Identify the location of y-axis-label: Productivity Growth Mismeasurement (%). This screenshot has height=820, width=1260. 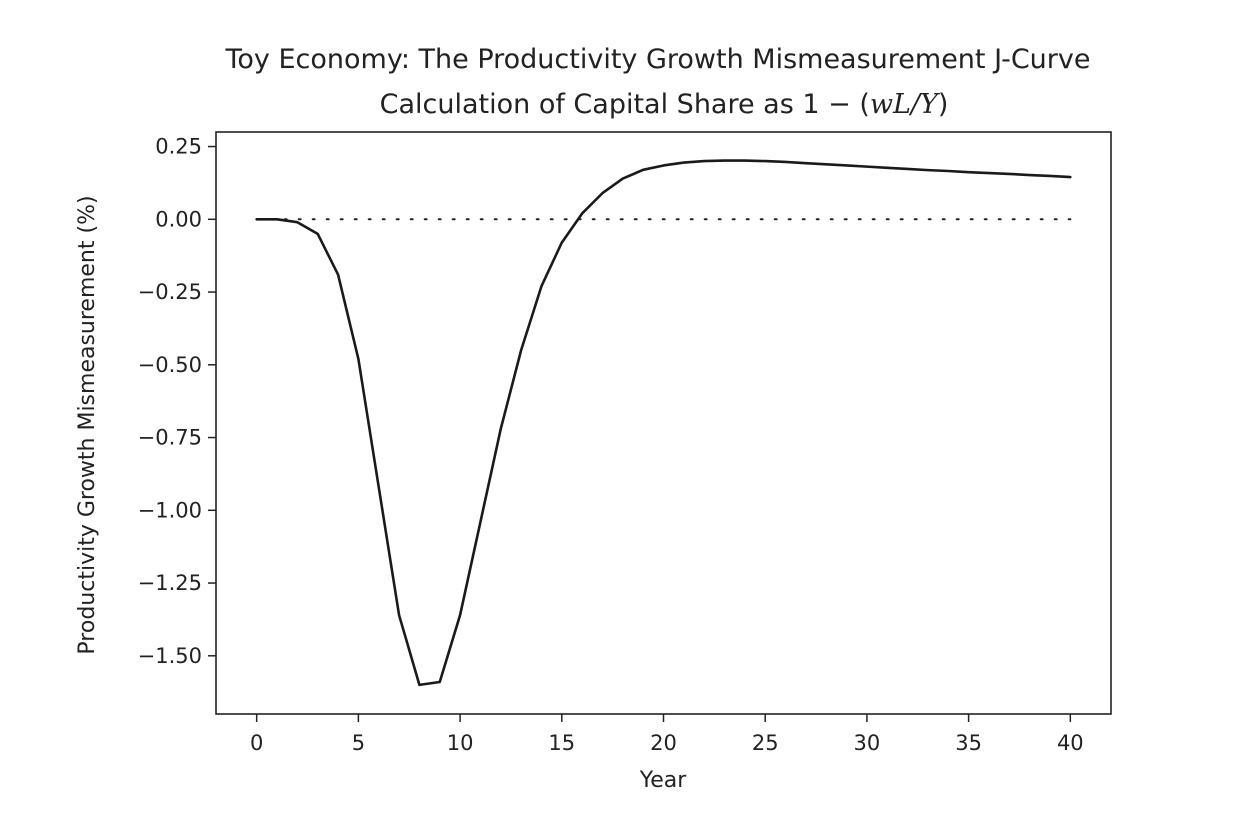
(87, 424).